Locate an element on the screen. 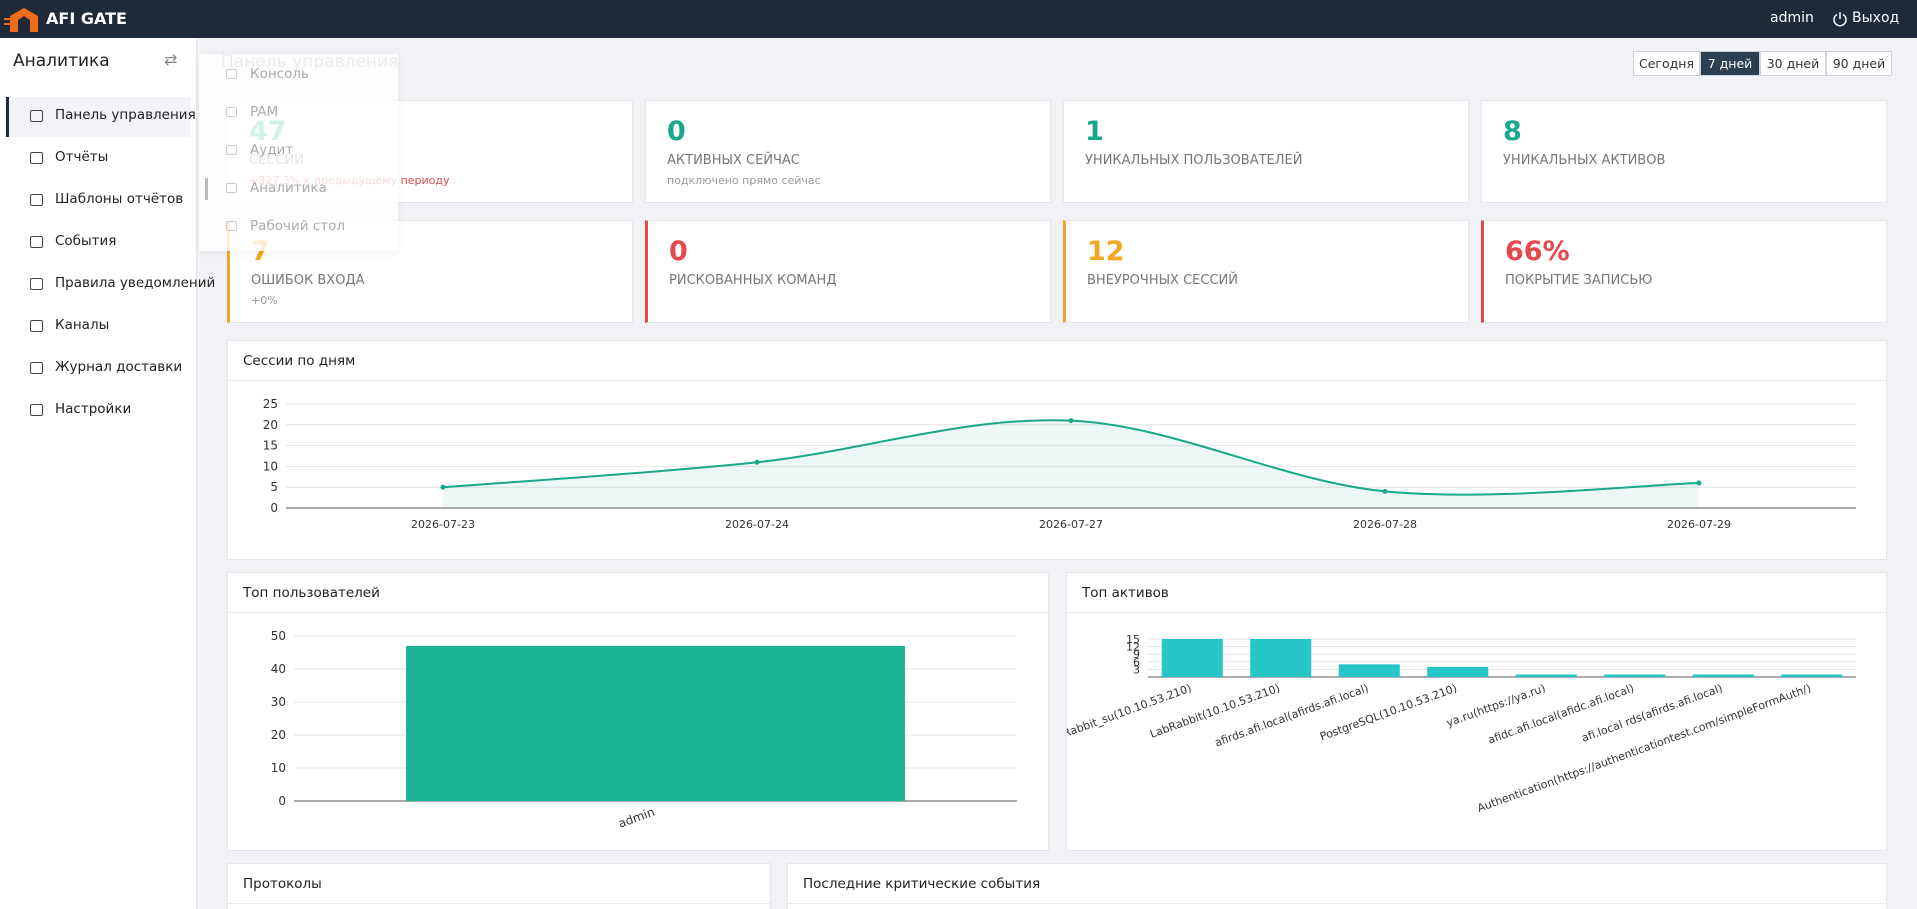 The image size is (1917, 909). menu-item: Аудит is located at coordinates (272, 150).